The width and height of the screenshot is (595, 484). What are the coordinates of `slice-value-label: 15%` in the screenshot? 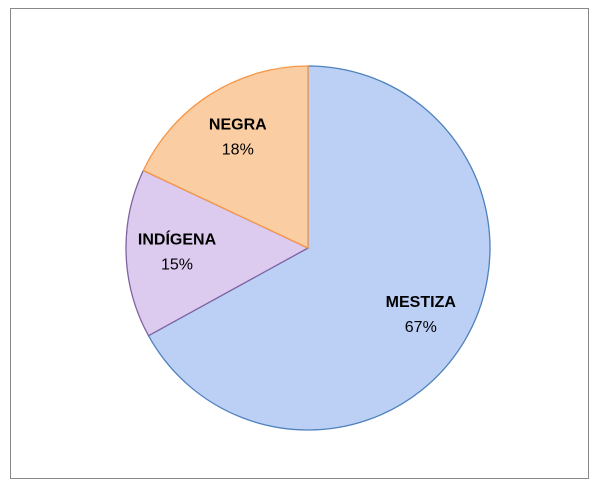 It's located at (177, 264).